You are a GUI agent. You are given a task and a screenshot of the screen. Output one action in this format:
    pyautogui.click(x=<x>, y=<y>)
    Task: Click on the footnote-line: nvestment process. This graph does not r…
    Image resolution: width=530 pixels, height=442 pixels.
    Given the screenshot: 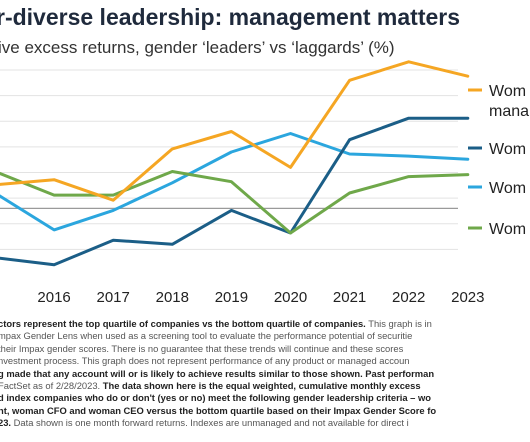 What is the action you would take?
    pyautogui.click(x=205, y=361)
    